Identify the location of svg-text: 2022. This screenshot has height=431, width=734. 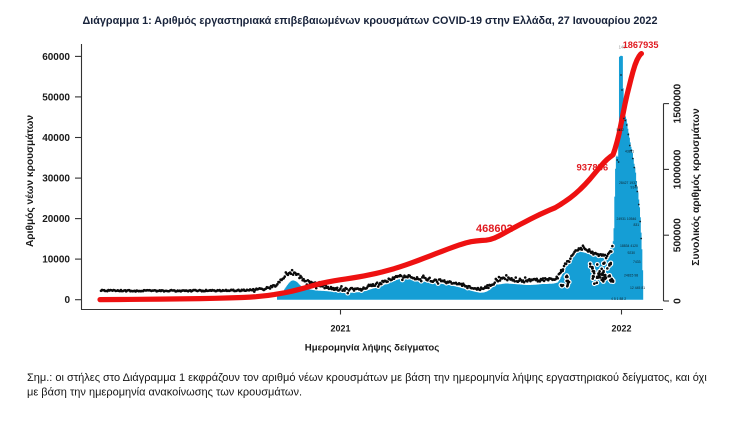
(621, 329).